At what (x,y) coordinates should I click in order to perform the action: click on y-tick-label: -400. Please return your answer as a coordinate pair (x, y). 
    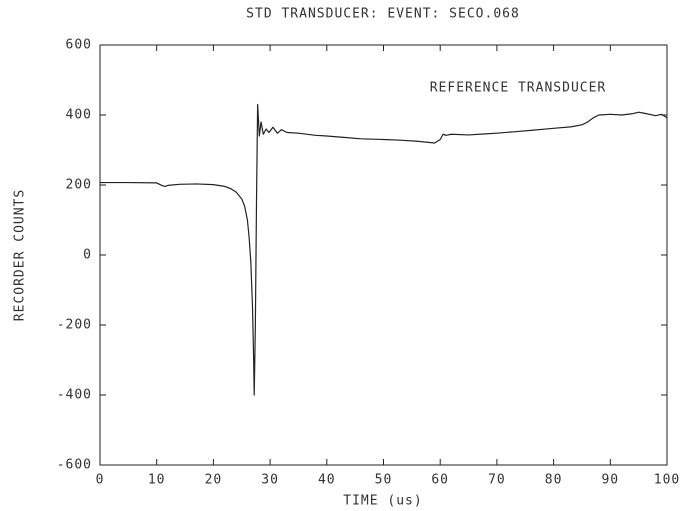
    Looking at the image, I should click on (74, 395).